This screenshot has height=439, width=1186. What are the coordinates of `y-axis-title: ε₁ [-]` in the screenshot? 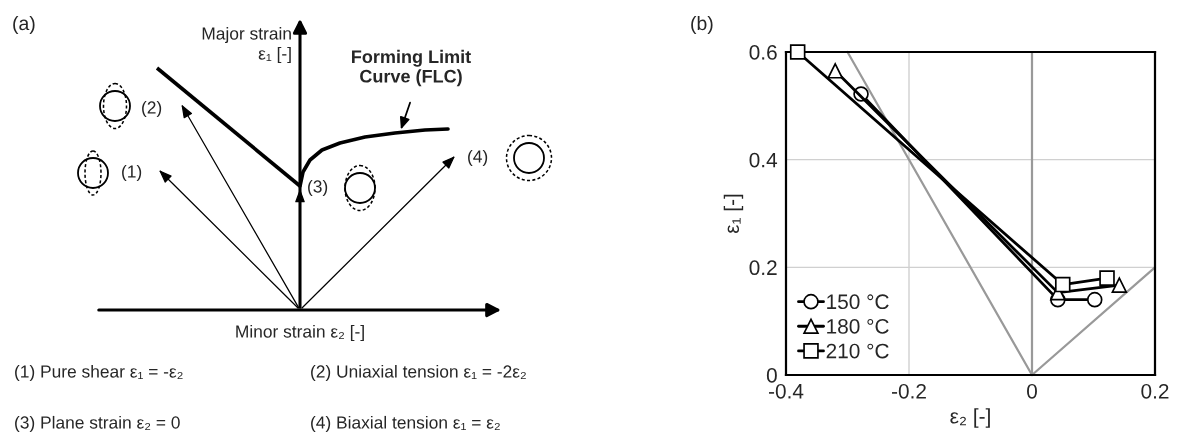 It's located at (733, 214).